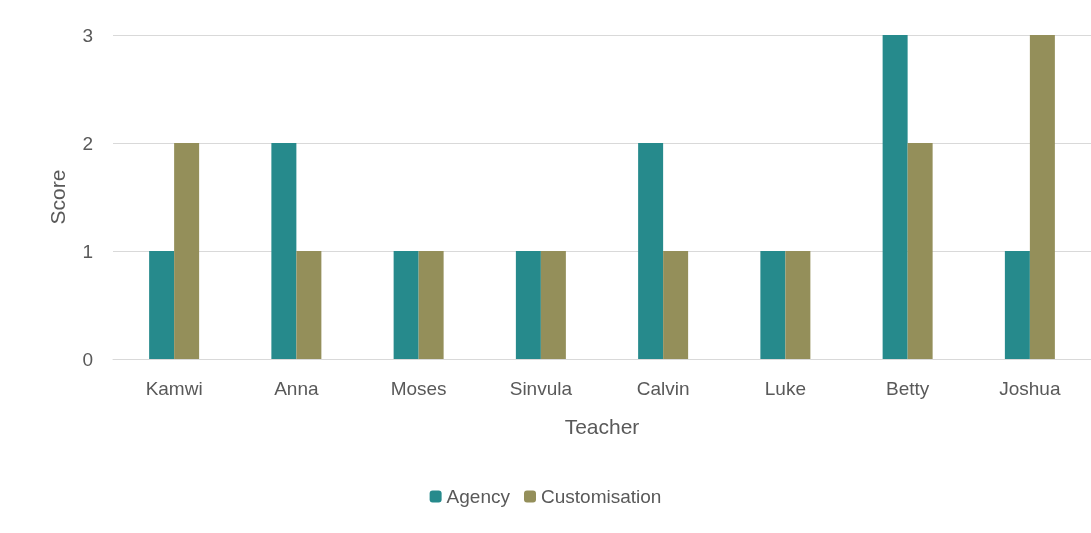 The height and width of the screenshot is (533, 1091). Describe the element at coordinates (478, 496) in the screenshot. I see `legend-label: Agency` at that location.